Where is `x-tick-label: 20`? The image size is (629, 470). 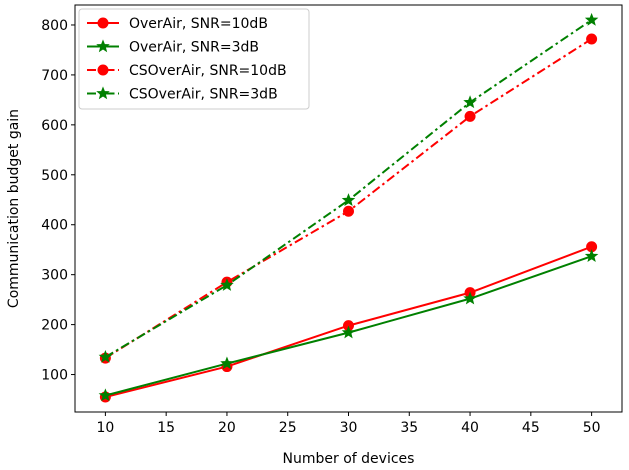
x-tick-label: 20 is located at coordinates (227, 428).